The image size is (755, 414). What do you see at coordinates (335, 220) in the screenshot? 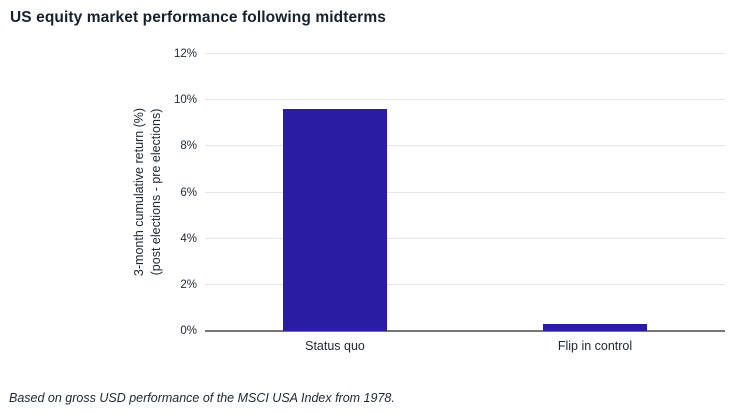
I see `bar-status-quo` at bounding box center [335, 220].